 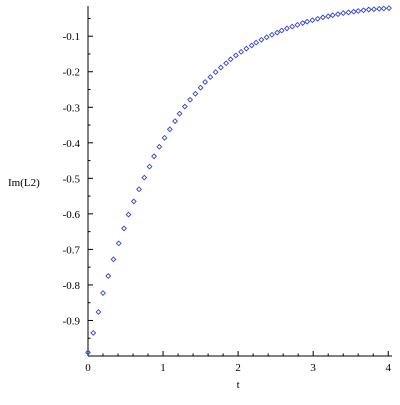 I want to click on y-tick-label: -0.2, so click(x=71, y=73).